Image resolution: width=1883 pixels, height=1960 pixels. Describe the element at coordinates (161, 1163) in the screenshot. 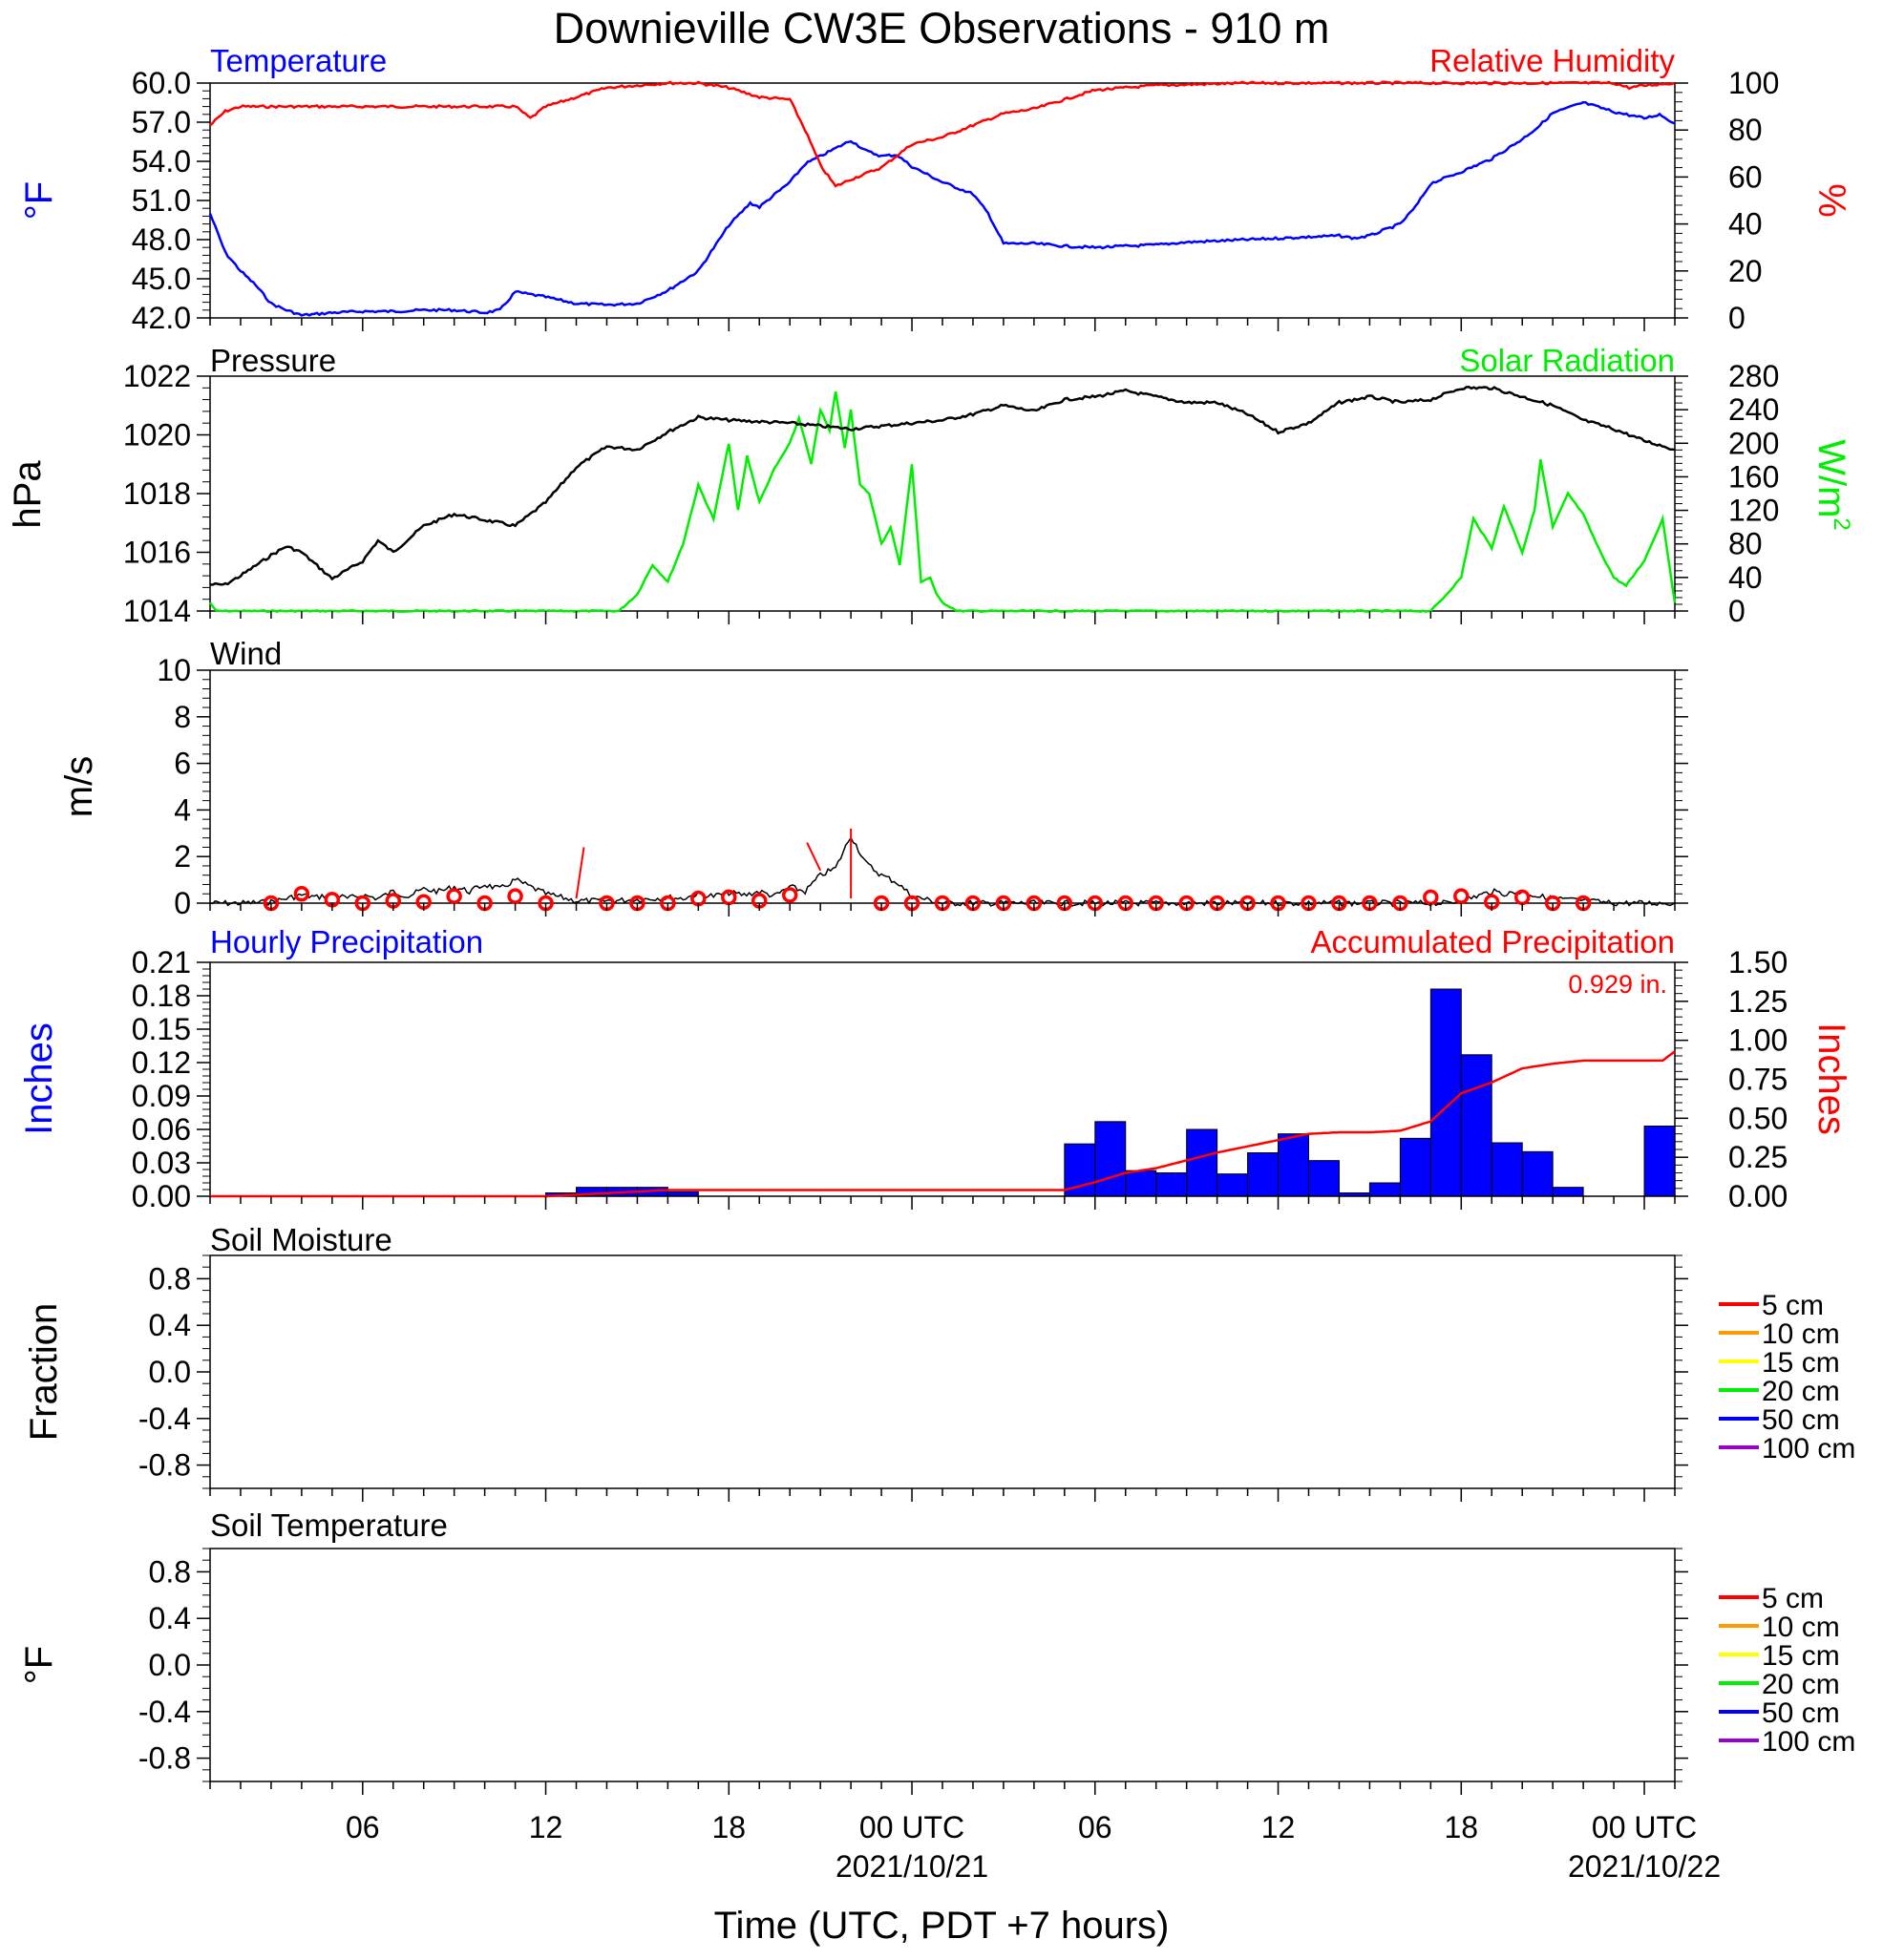

I see `axis-tick-label: 0.03` at that location.